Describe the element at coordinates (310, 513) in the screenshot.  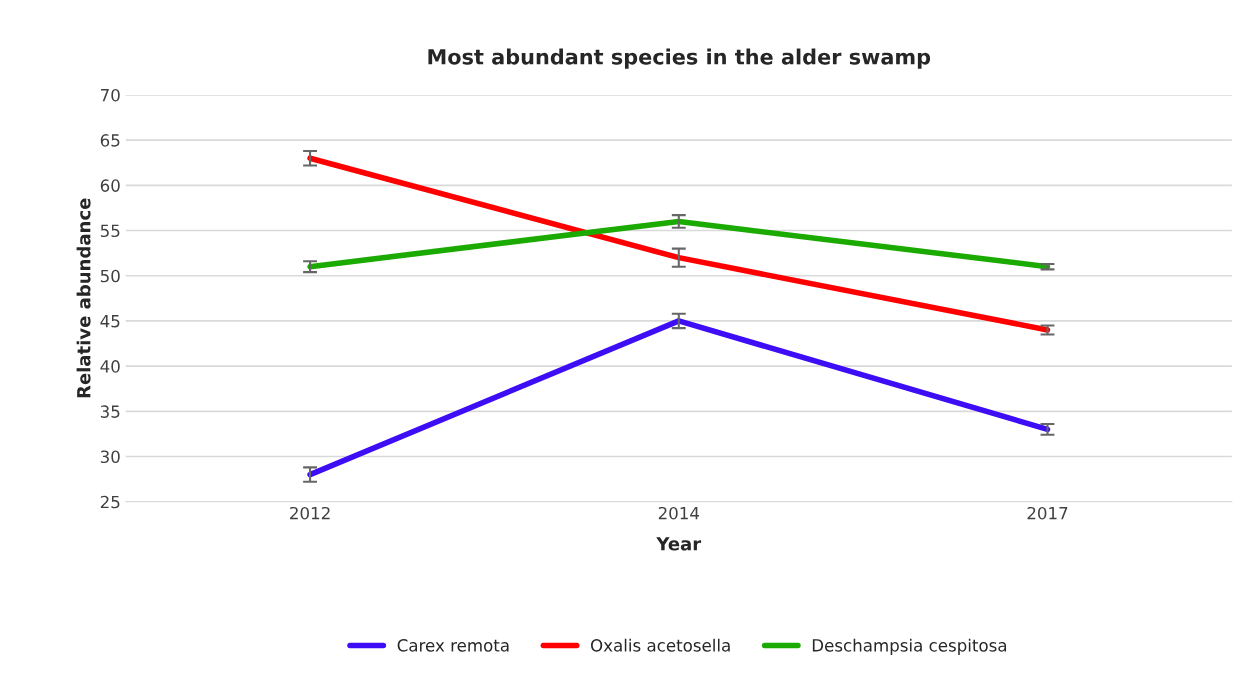
I see `x-tick-label: 2012` at that location.